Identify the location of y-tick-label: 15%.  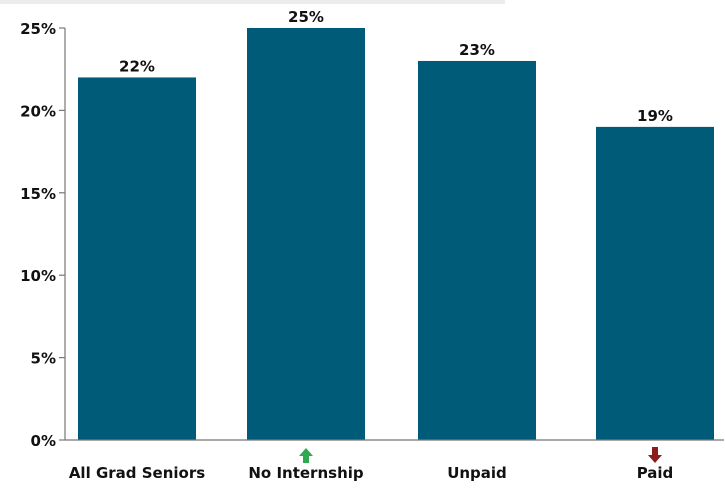
(38, 194).